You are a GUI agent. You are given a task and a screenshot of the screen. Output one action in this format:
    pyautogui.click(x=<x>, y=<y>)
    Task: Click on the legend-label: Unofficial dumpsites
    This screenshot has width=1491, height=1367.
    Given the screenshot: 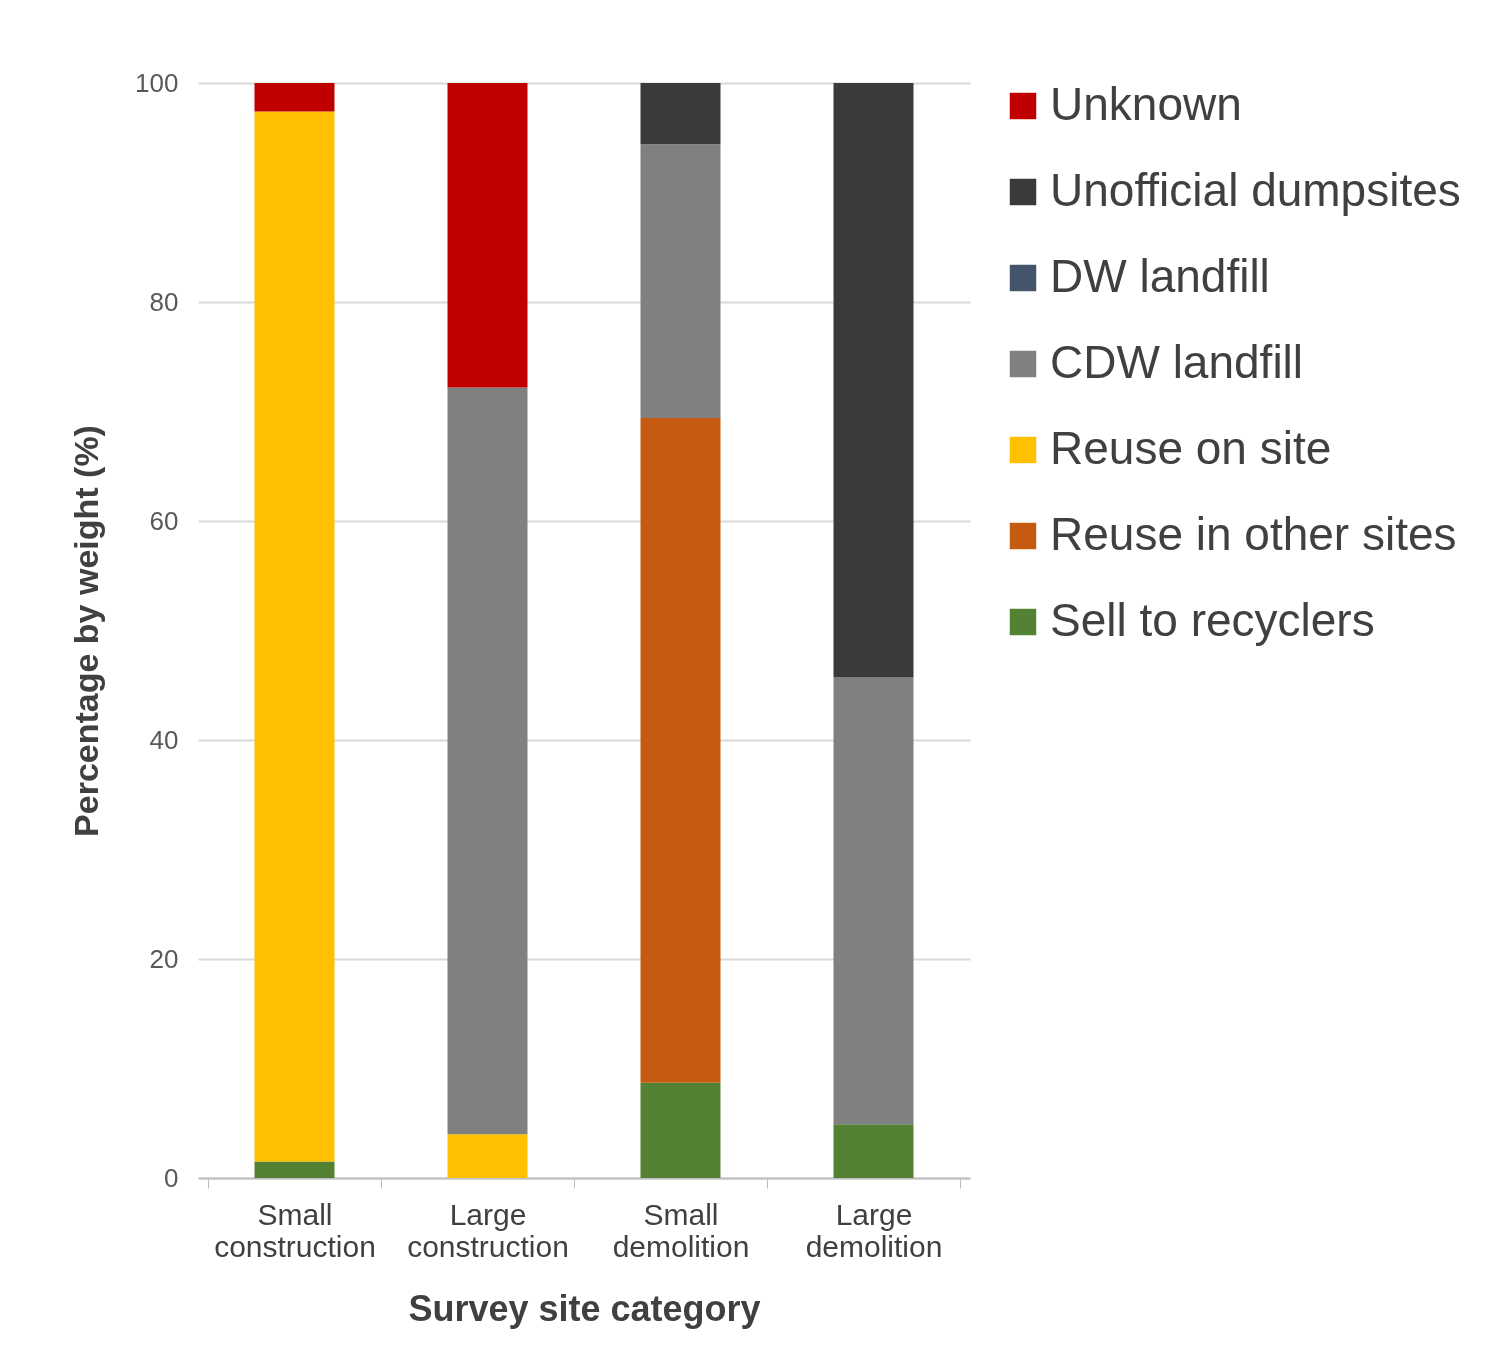 What is the action you would take?
    pyautogui.click(x=1255, y=190)
    